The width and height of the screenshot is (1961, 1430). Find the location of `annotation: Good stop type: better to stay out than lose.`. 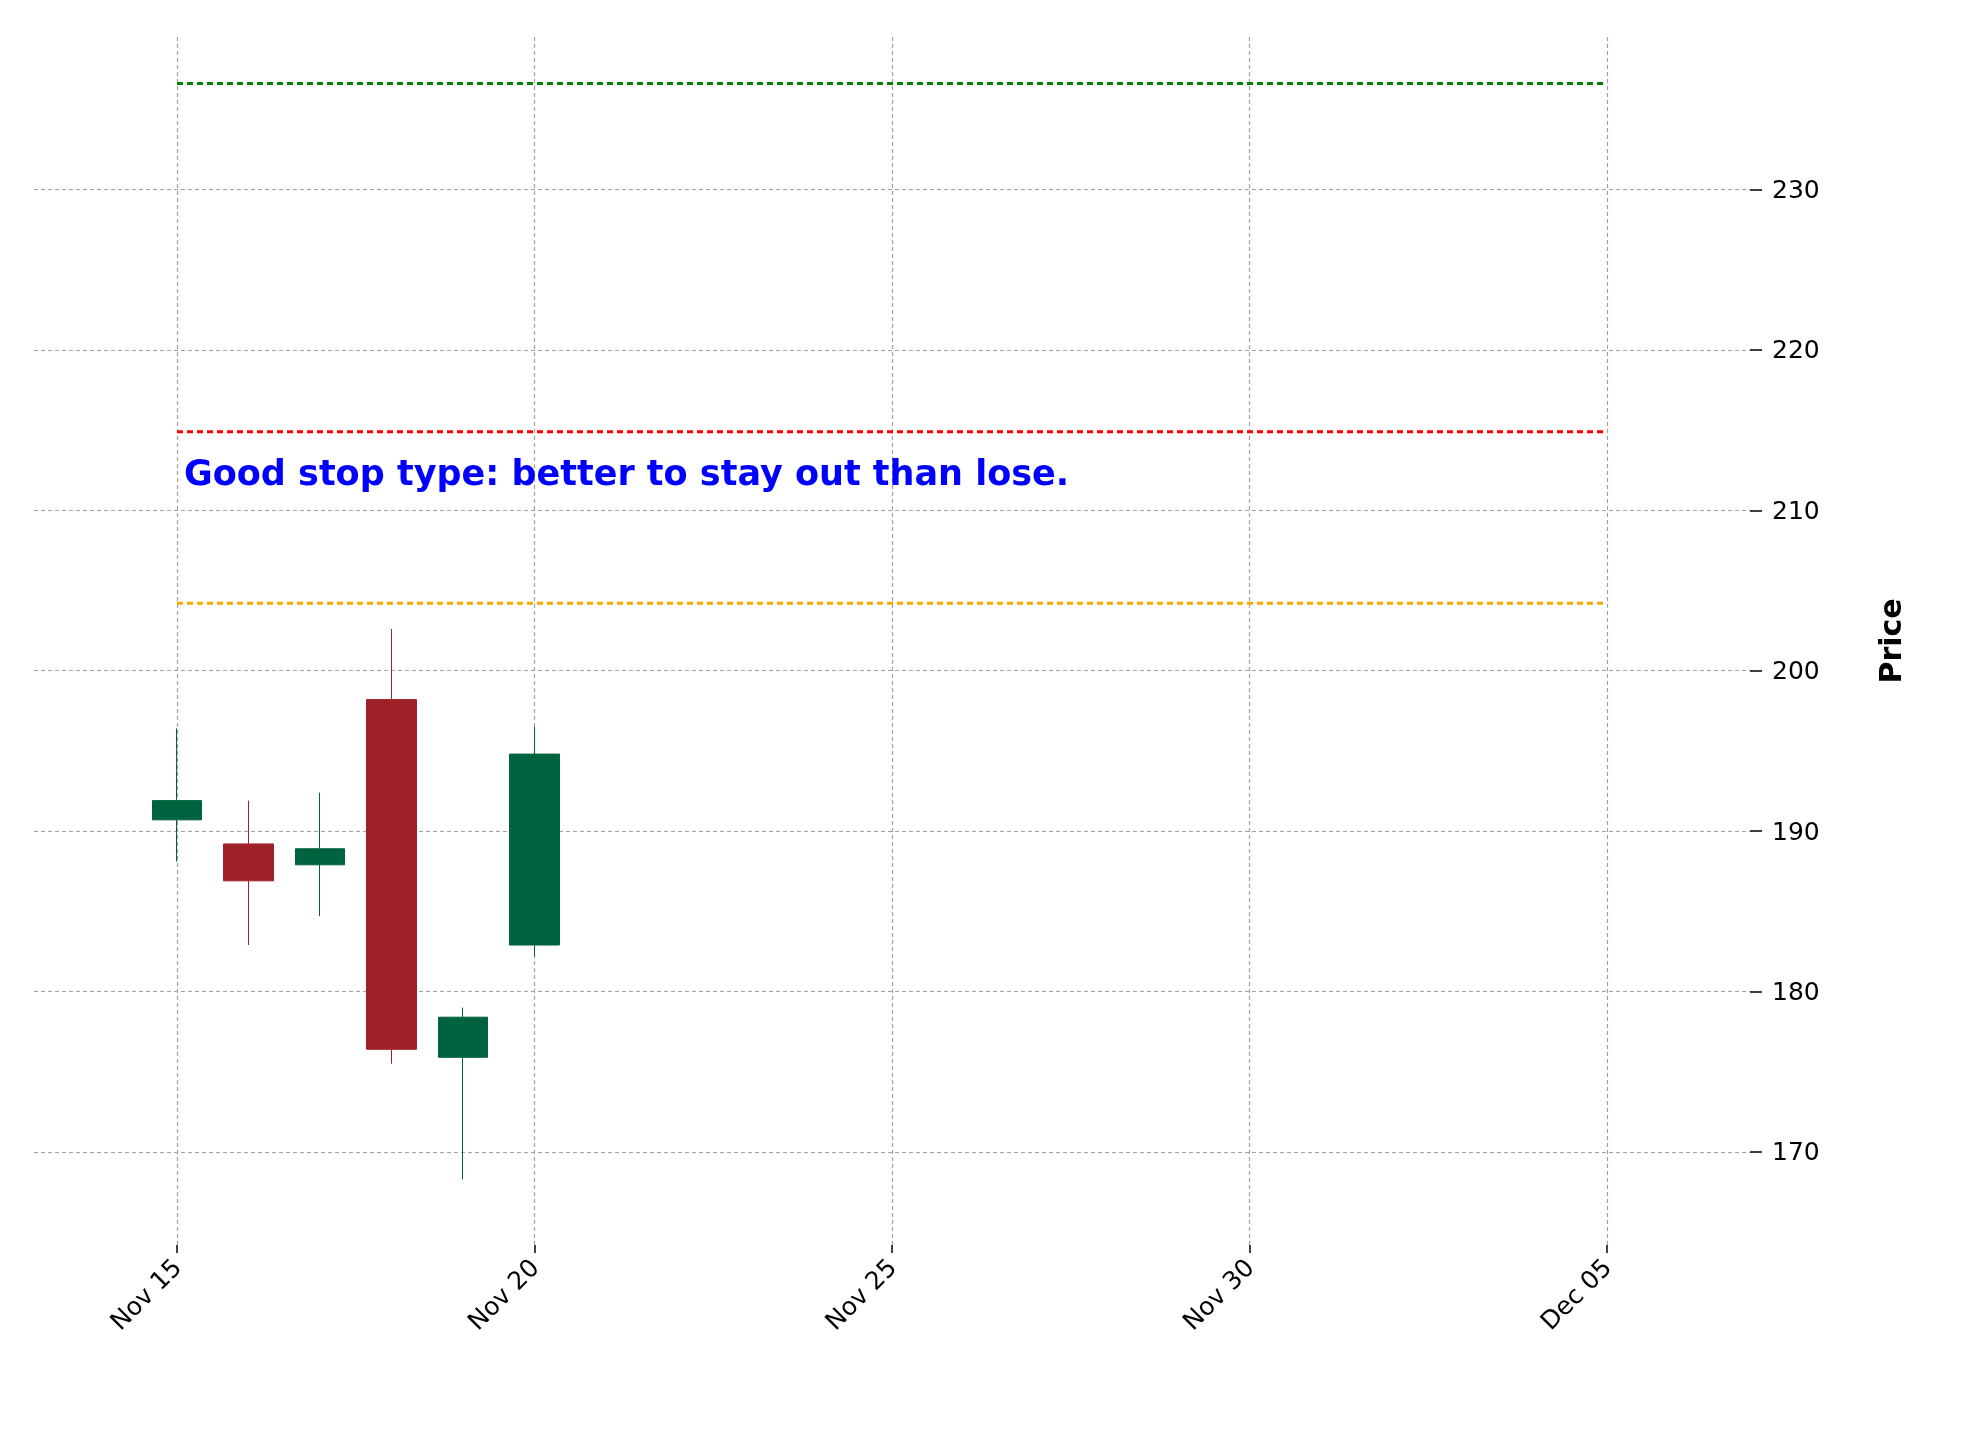

annotation: Good stop type: better to stay out than lose. is located at coordinates (627, 472).